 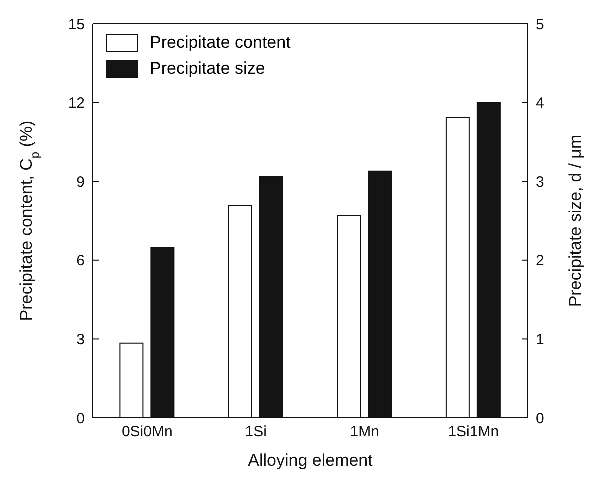 I want to click on x-tick-label: 1Mn, so click(x=365, y=432).